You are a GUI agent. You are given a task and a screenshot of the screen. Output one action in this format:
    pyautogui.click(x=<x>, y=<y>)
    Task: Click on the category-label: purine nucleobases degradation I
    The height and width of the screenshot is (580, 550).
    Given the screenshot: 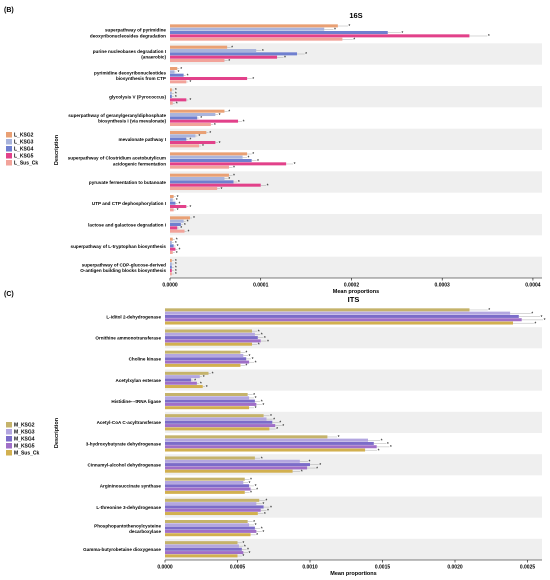 What is the action you would take?
    pyautogui.click(x=129, y=51)
    